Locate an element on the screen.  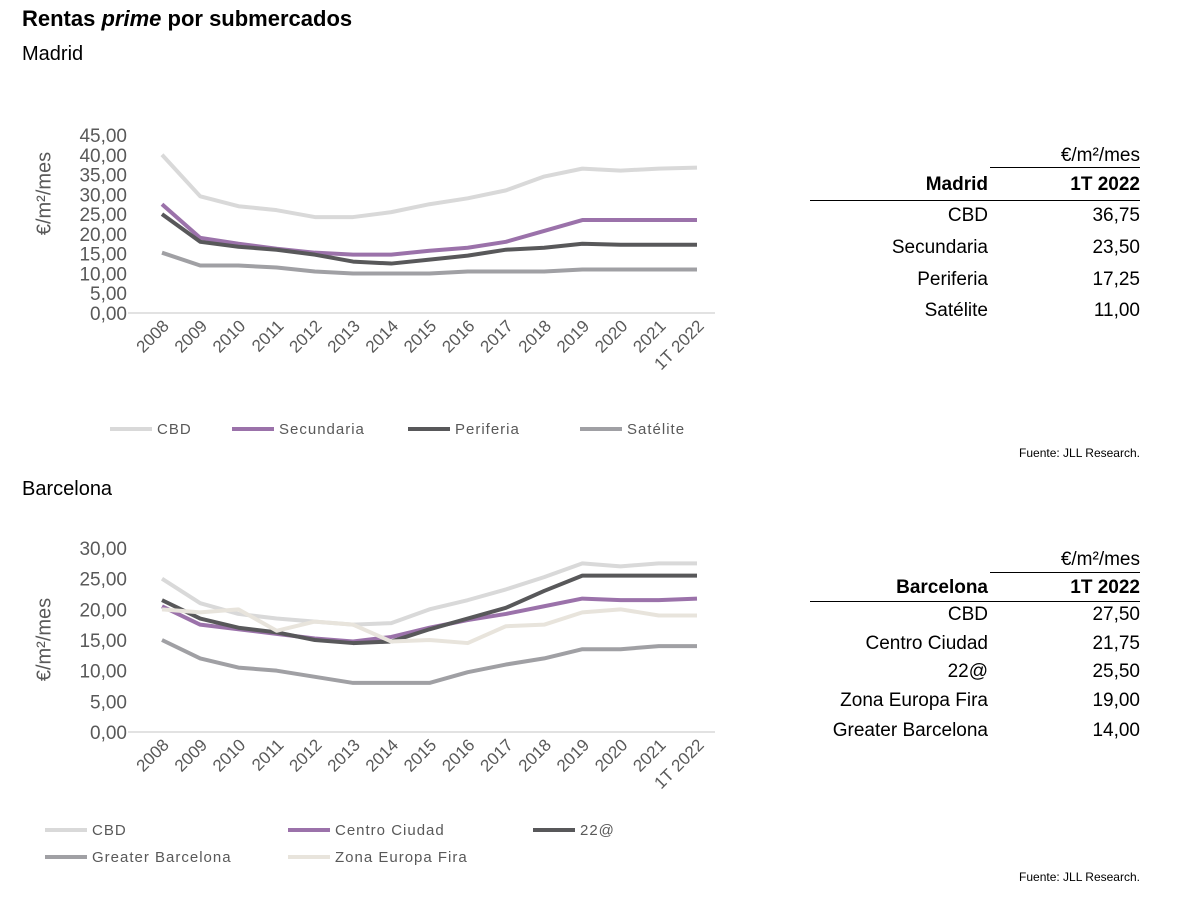
x-tick-label: 2015 is located at coordinates (420, 755).